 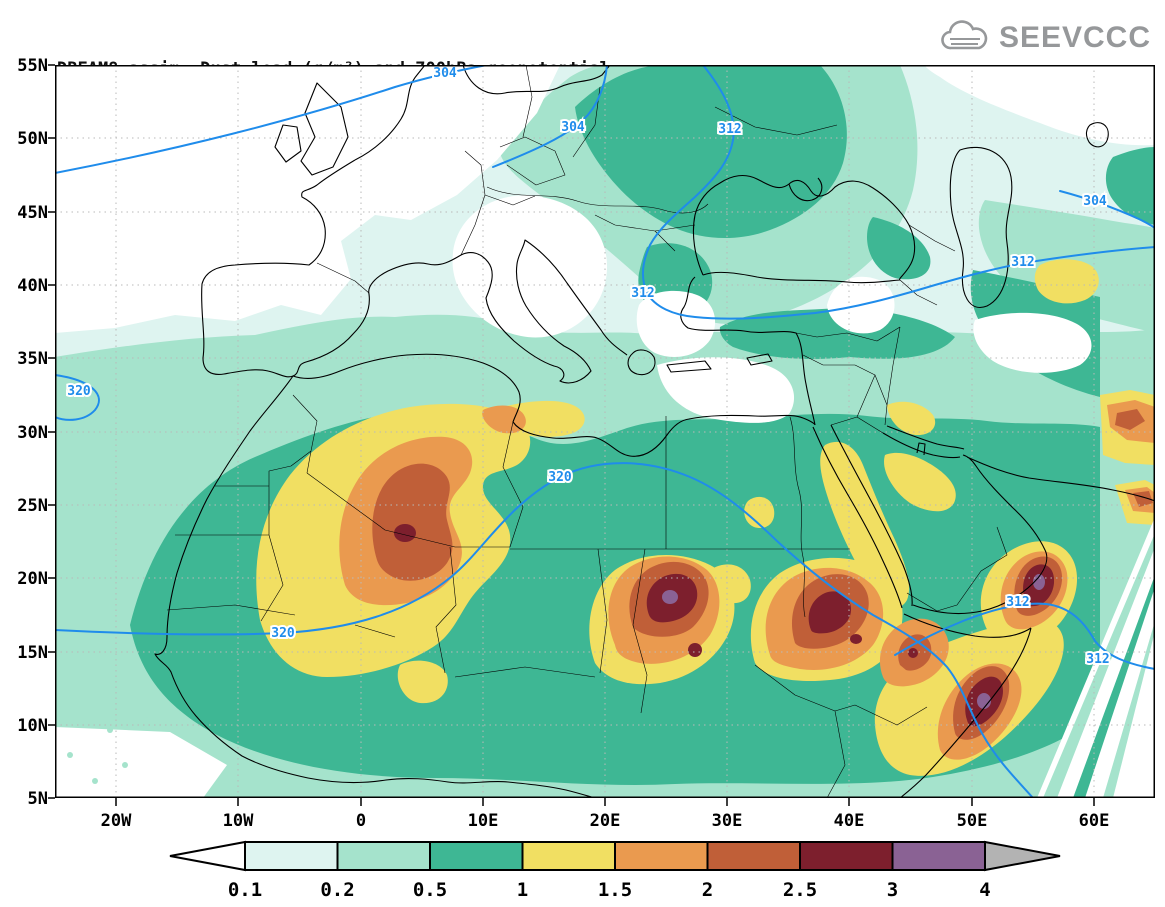 What do you see at coordinates (38, 799) in the screenshot?
I see `y-tick-label: 5N` at bounding box center [38, 799].